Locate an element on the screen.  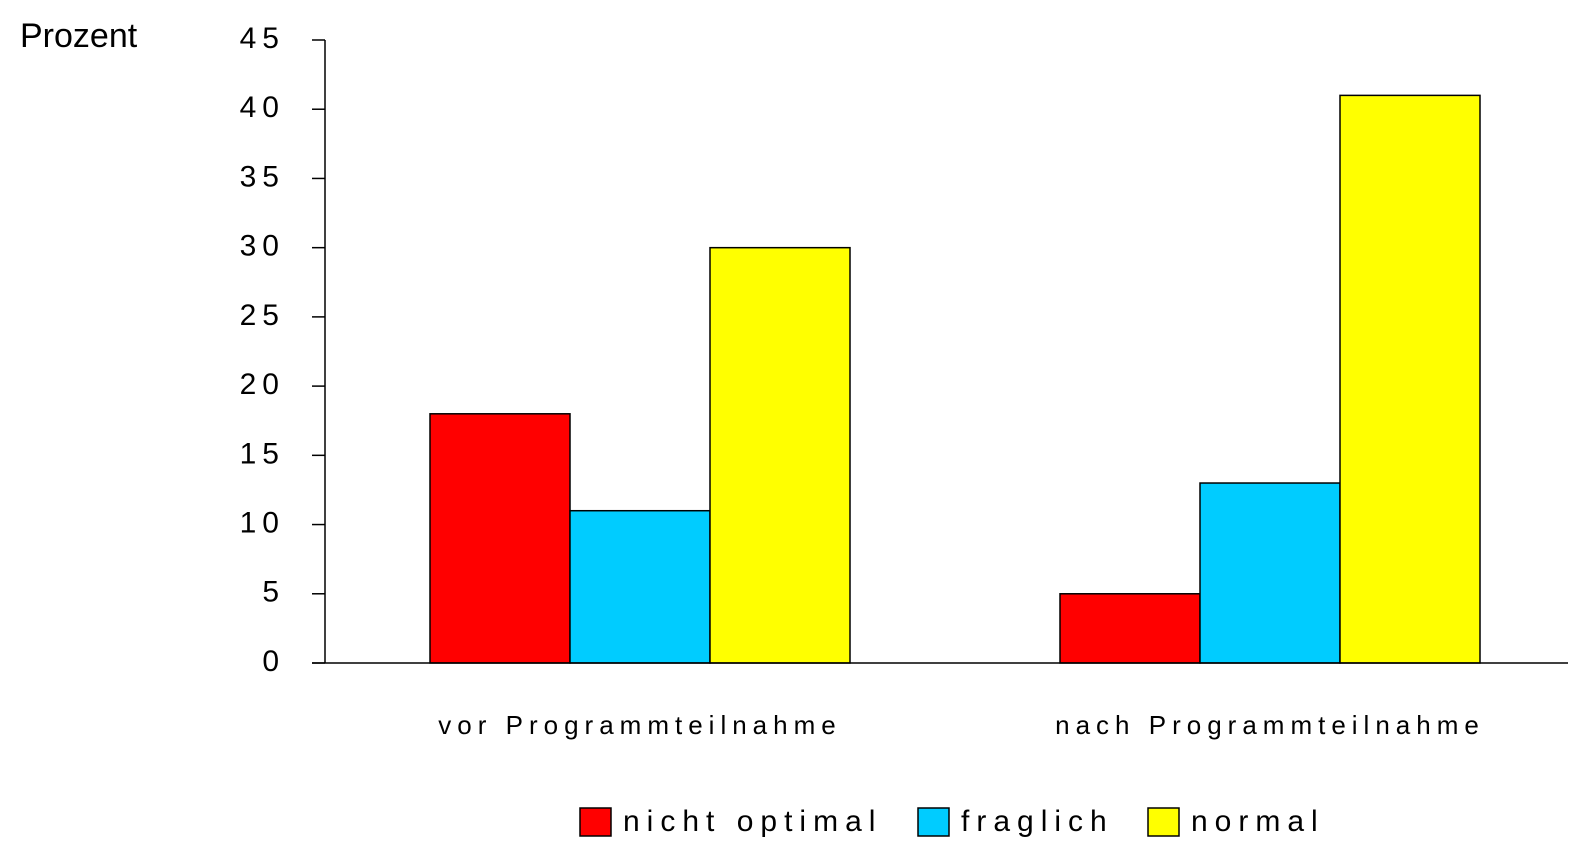
y-tick-label: 15 is located at coordinates (262, 453).